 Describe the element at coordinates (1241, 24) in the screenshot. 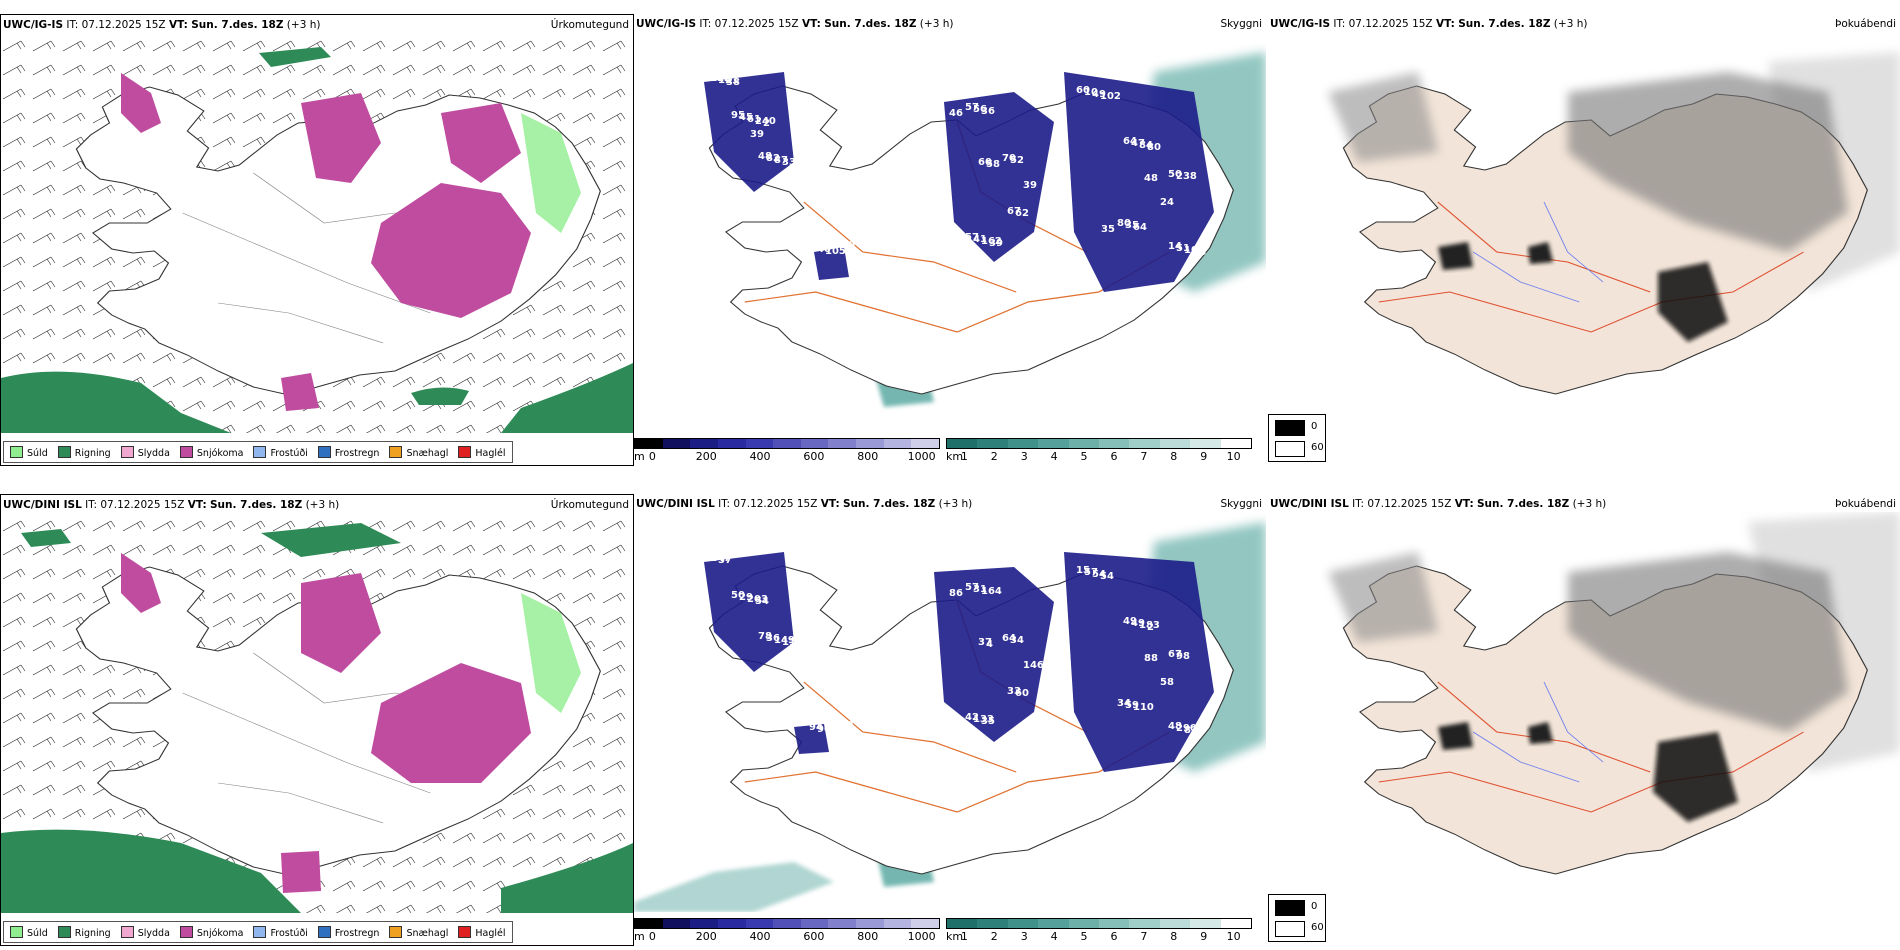

I see `panel-name: Skyggni` at that location.